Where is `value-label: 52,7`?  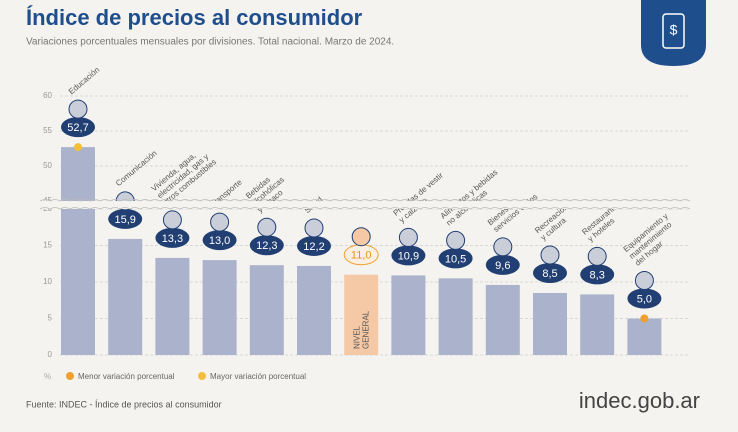
value-label: 52,7 is located at coordinates (77, 128).